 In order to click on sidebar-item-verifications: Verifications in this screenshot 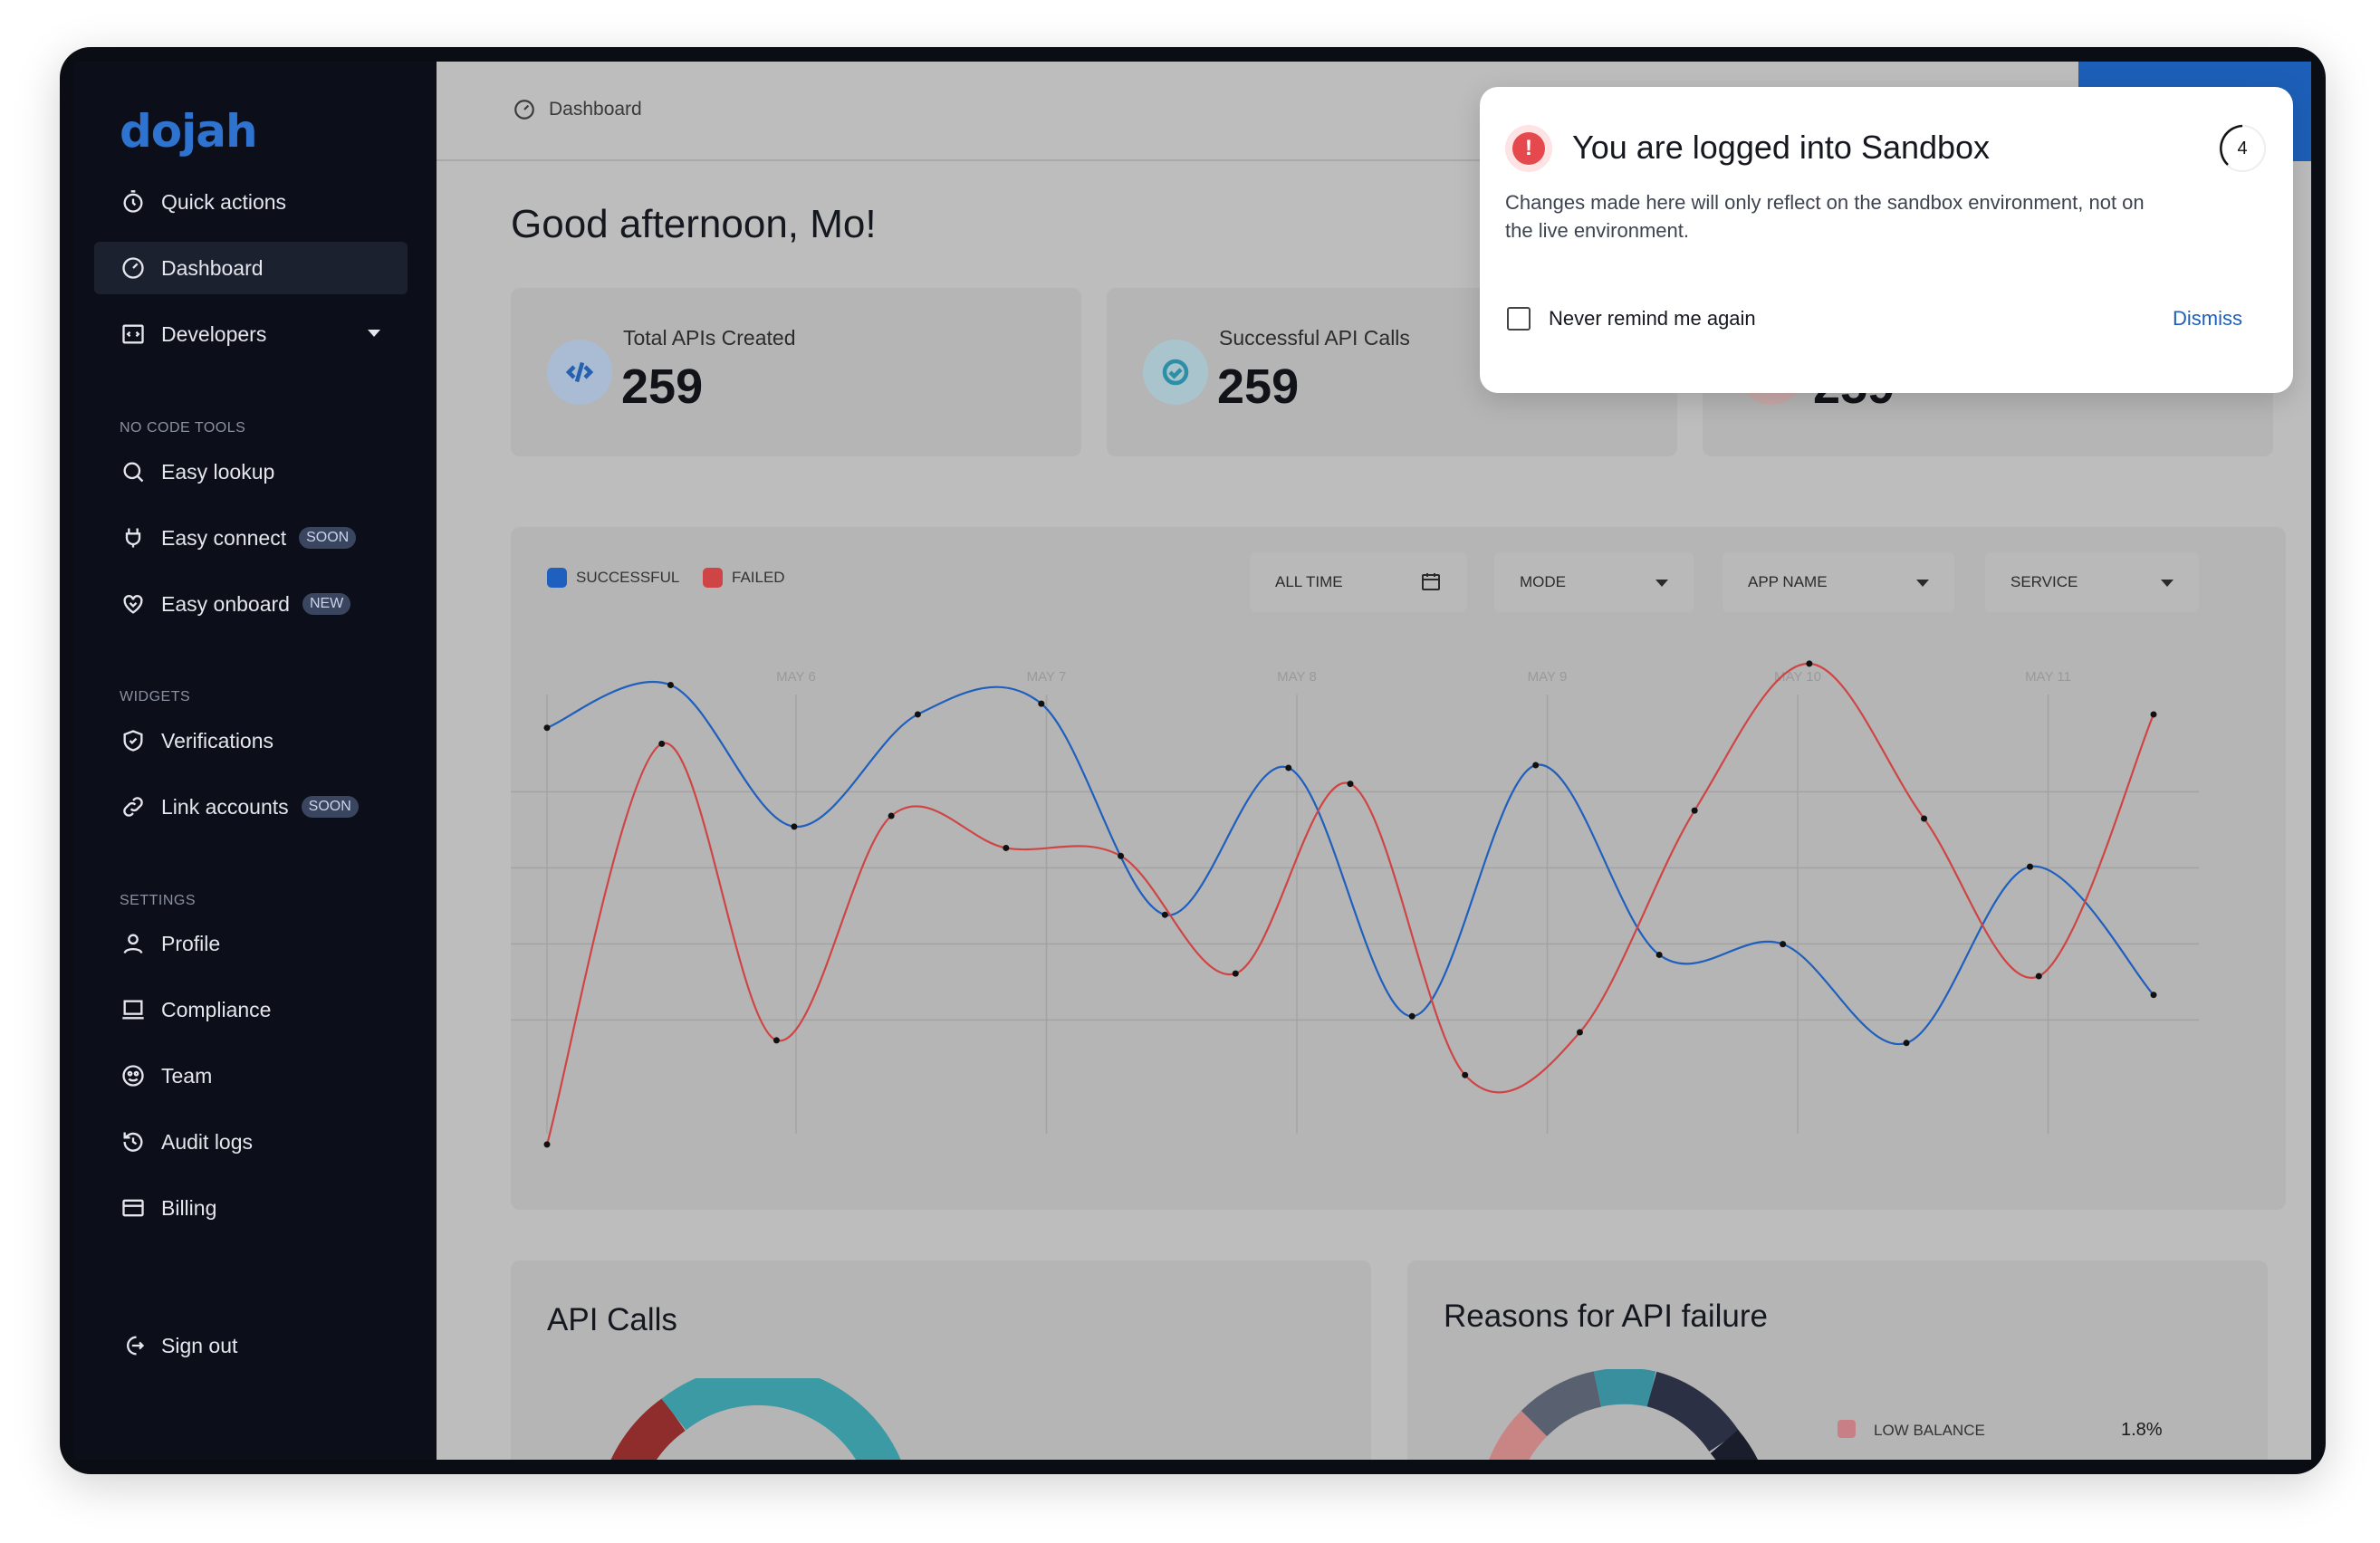, I will do `click(251, 740)`.